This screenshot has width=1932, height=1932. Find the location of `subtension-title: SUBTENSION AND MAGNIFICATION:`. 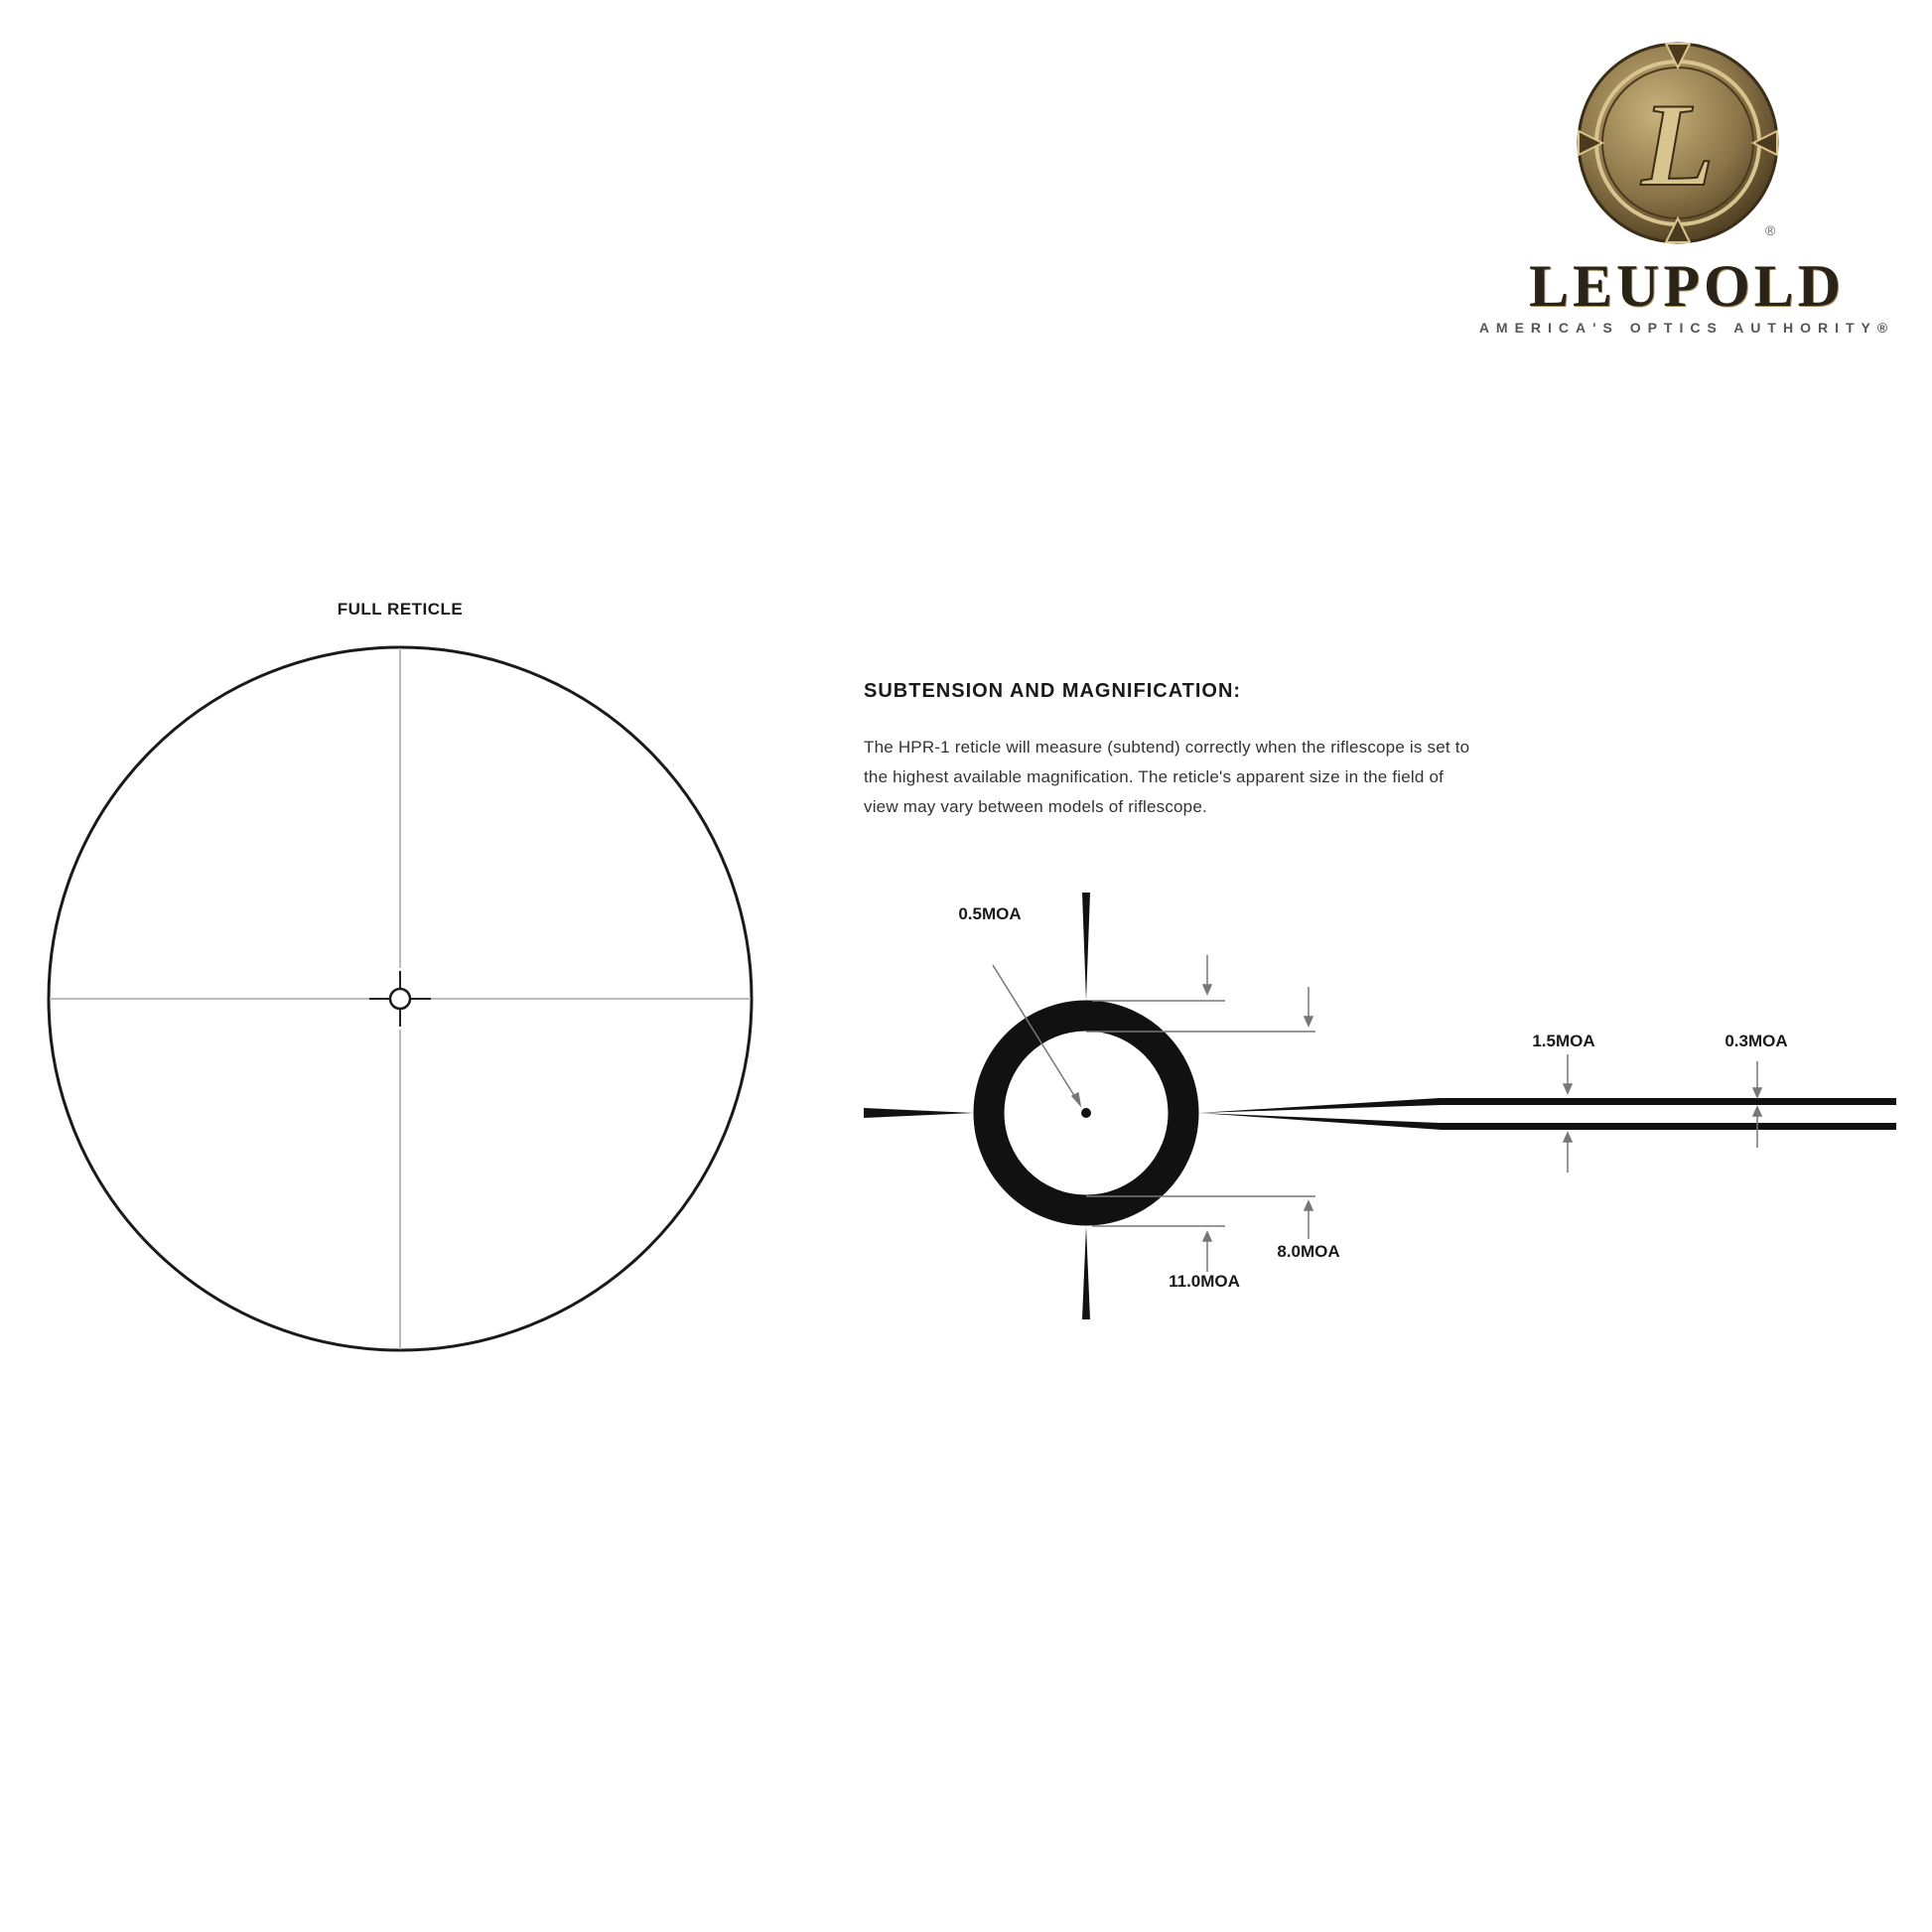

subtension-title: SUBTENSION AND MAGNIFICATION: is located at coordinates (1053, 691).